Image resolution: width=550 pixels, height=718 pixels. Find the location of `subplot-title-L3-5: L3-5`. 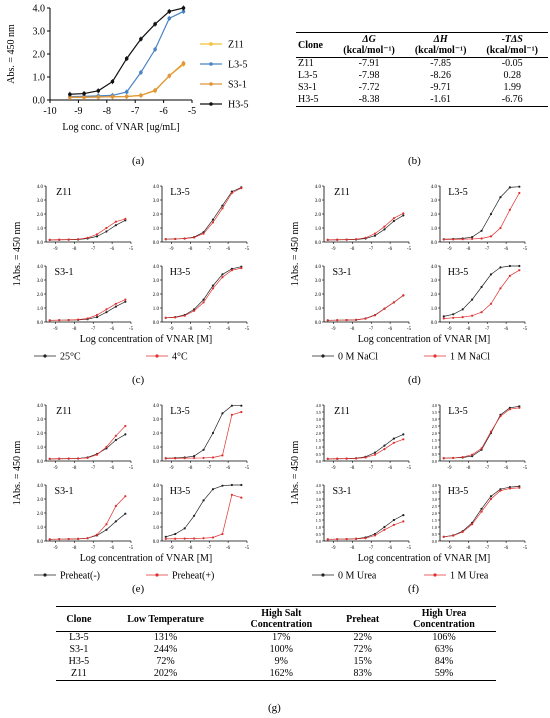

subplot-title-L3-5: L3-5 is located at coordinates (179, 192).